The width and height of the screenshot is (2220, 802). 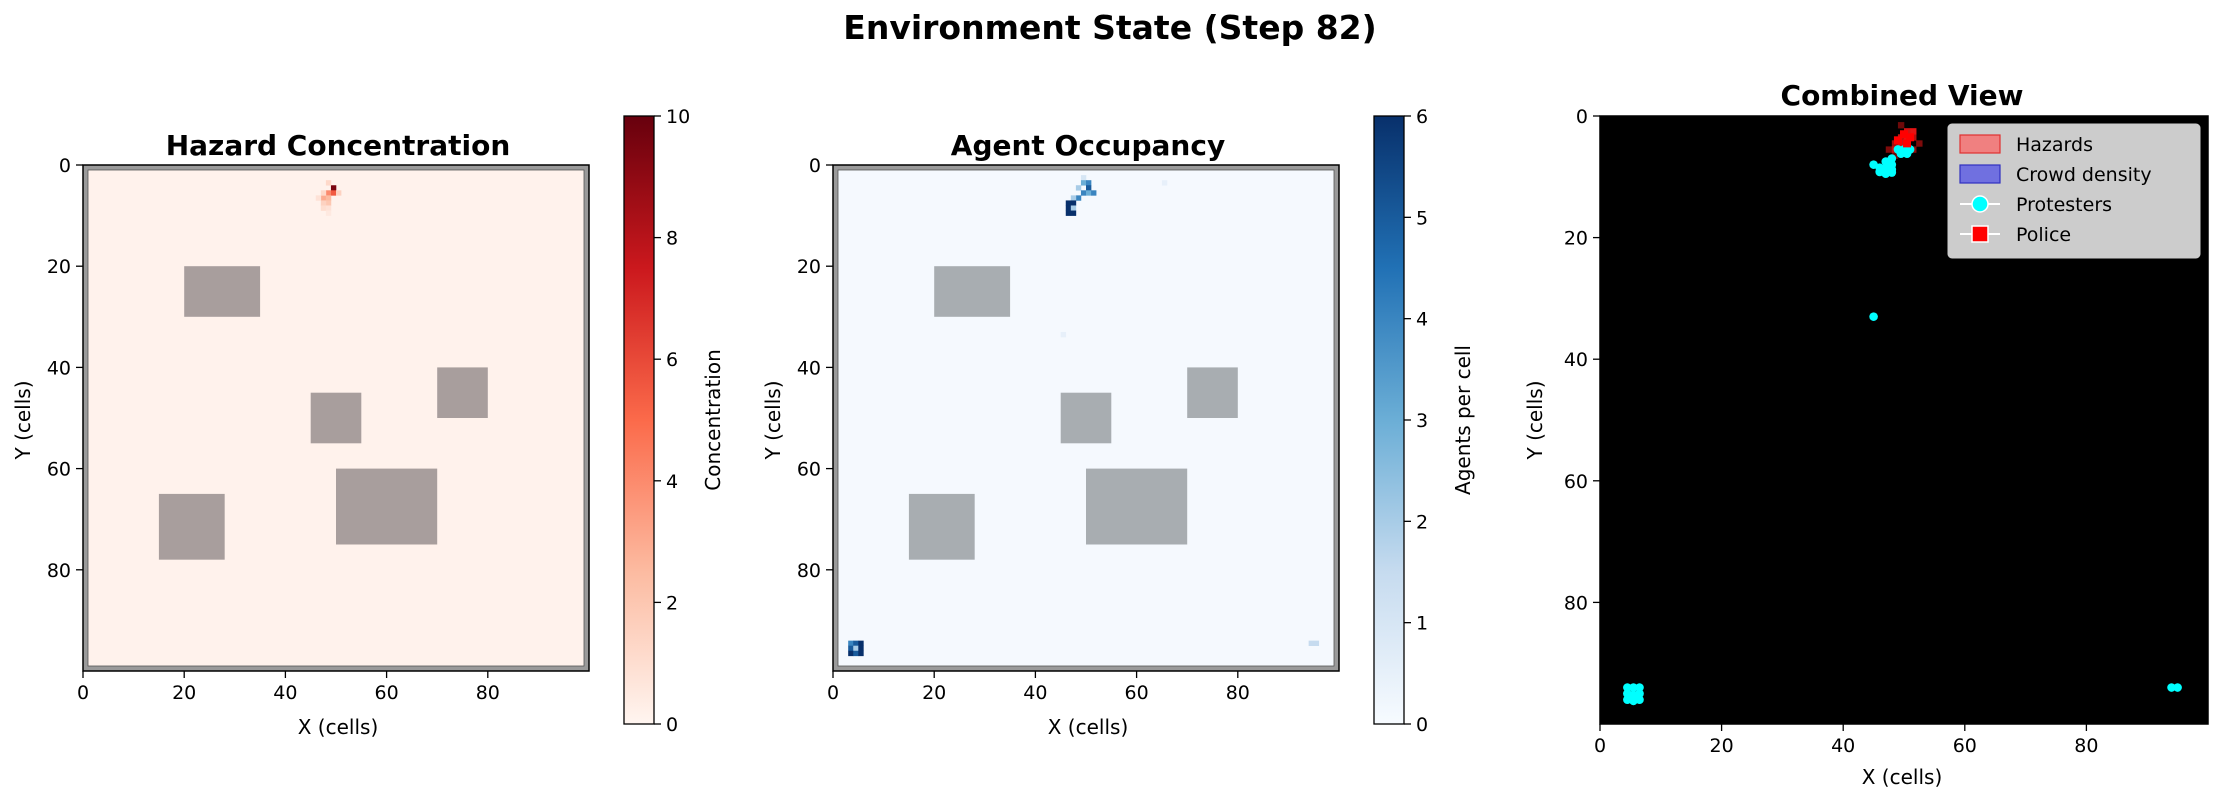 What do you see at coordinates (338, 145) in the screenshot?
I see `hazard-panel-title: Hazard Concentration` at bounding box center [338, 145].